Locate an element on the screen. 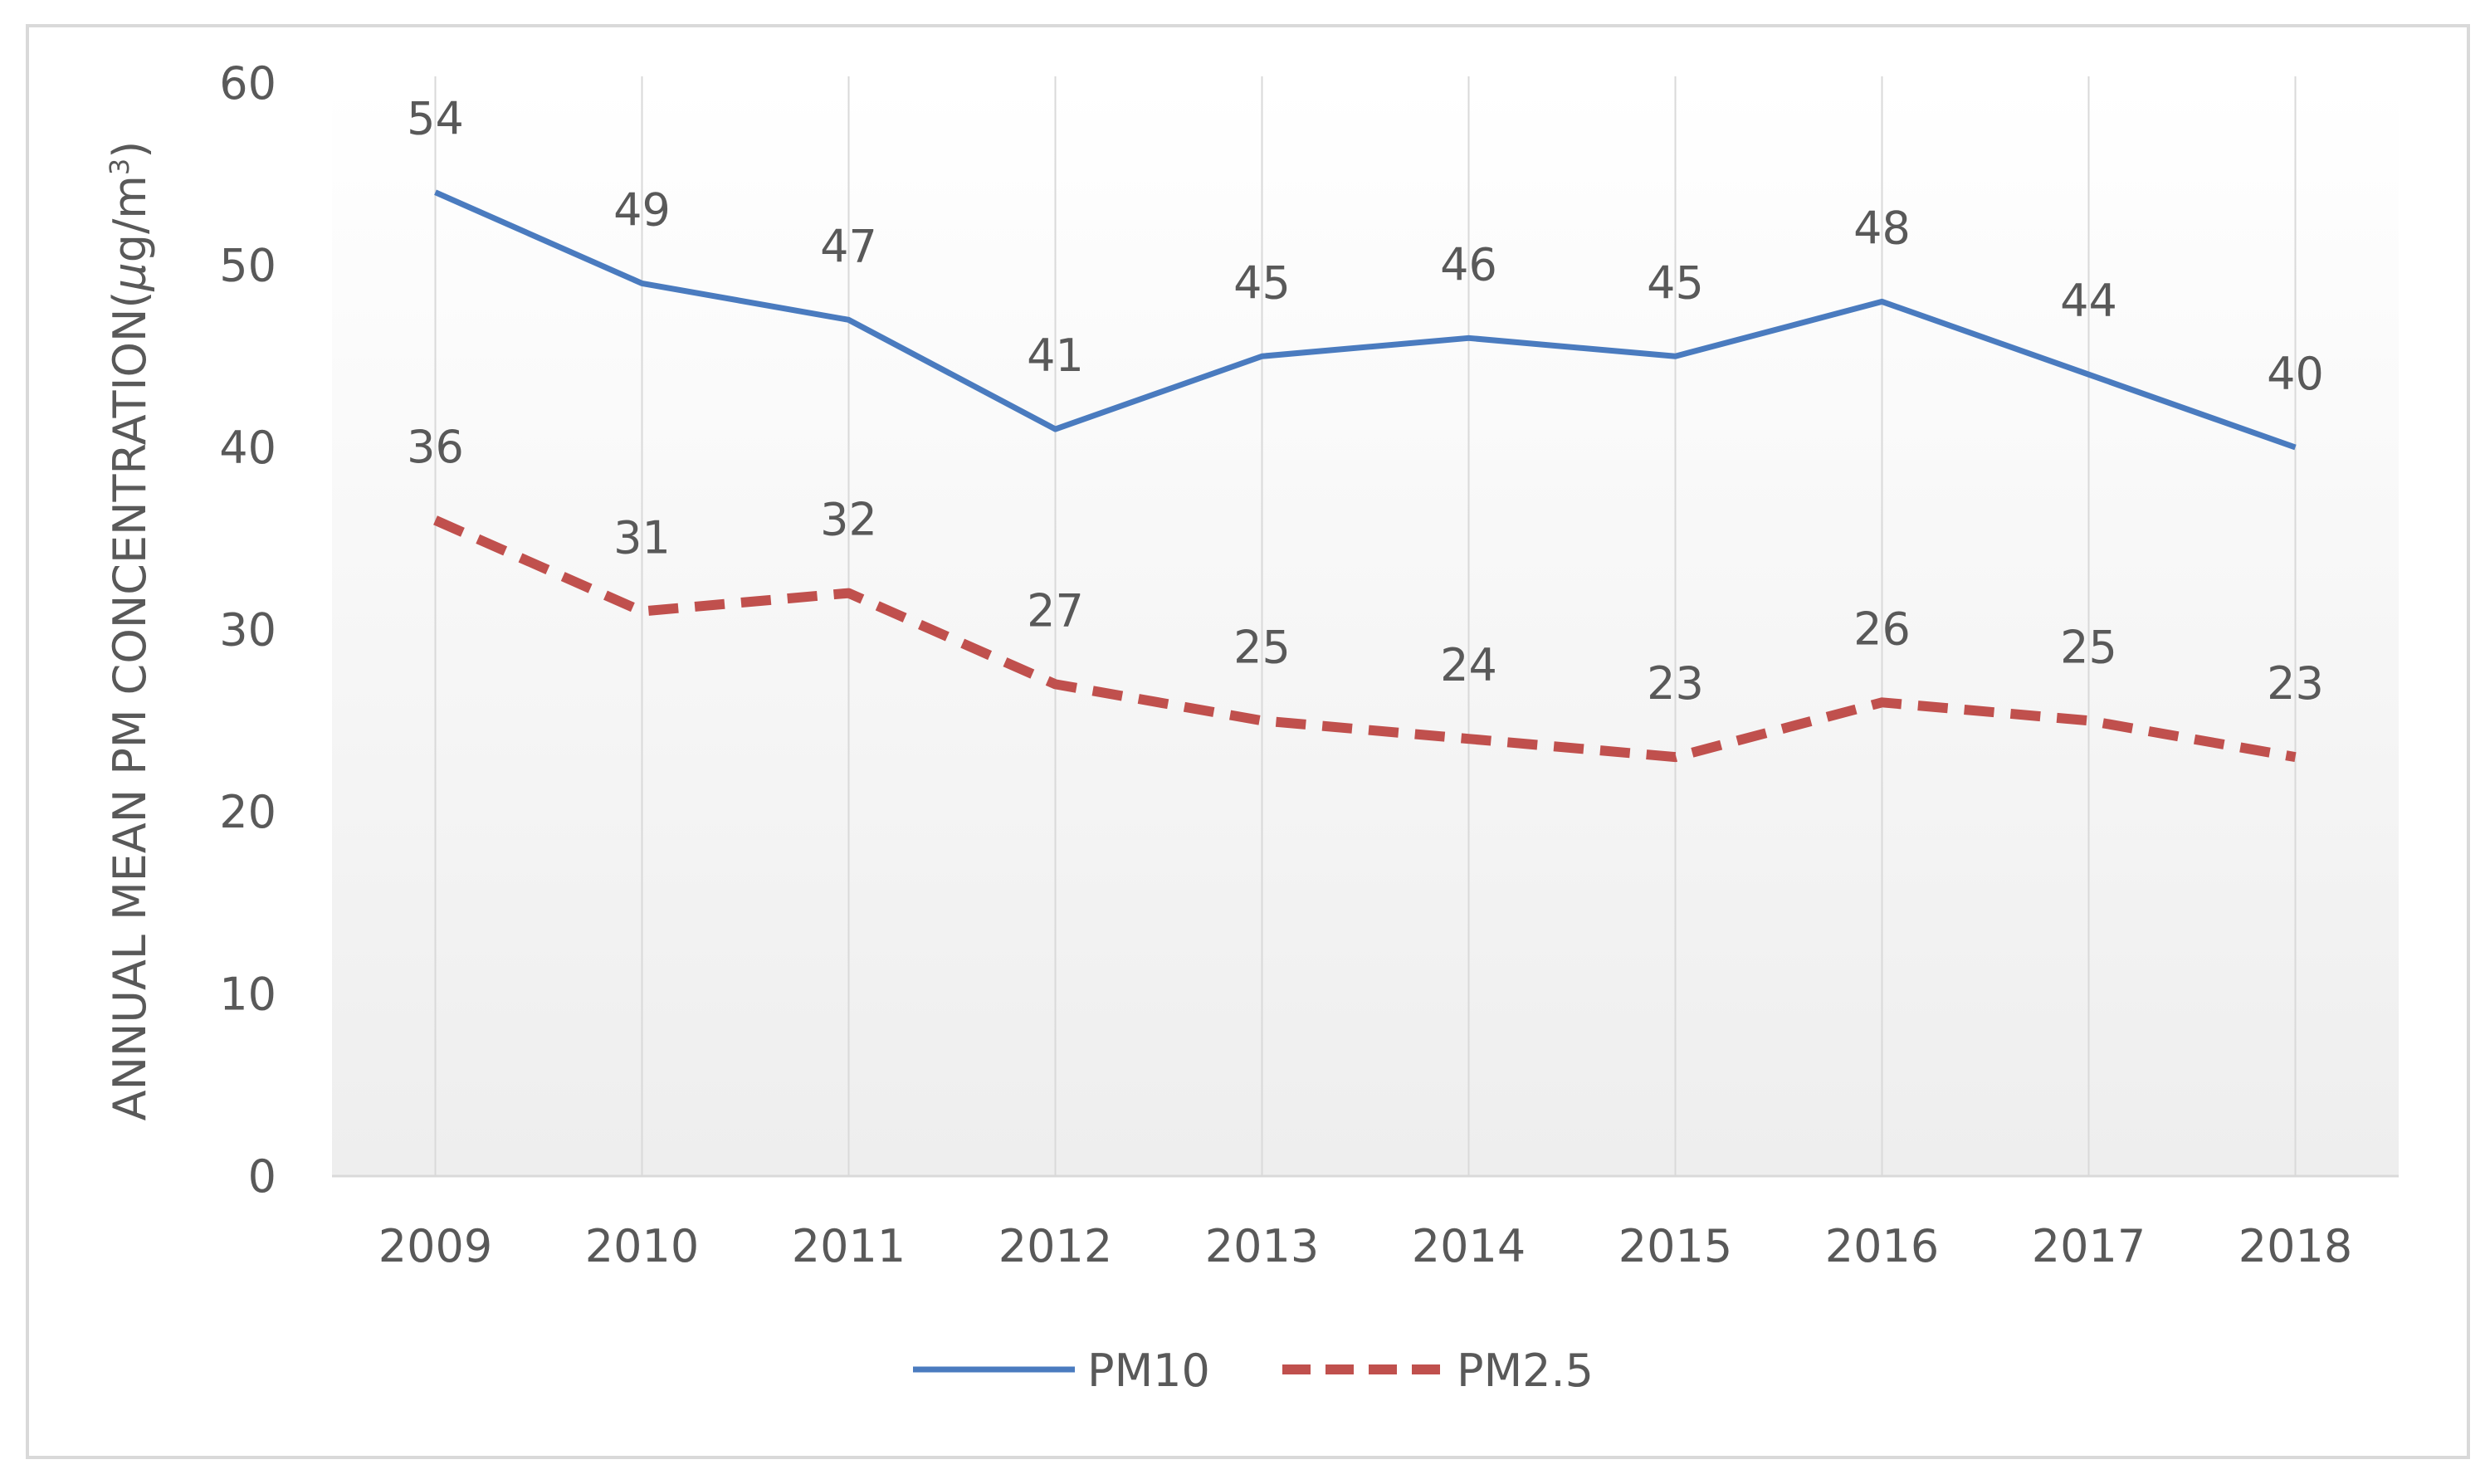 This screenshot has width=2485, height=1484. y-tick-label: 20 is located at coordinates (247, 812).